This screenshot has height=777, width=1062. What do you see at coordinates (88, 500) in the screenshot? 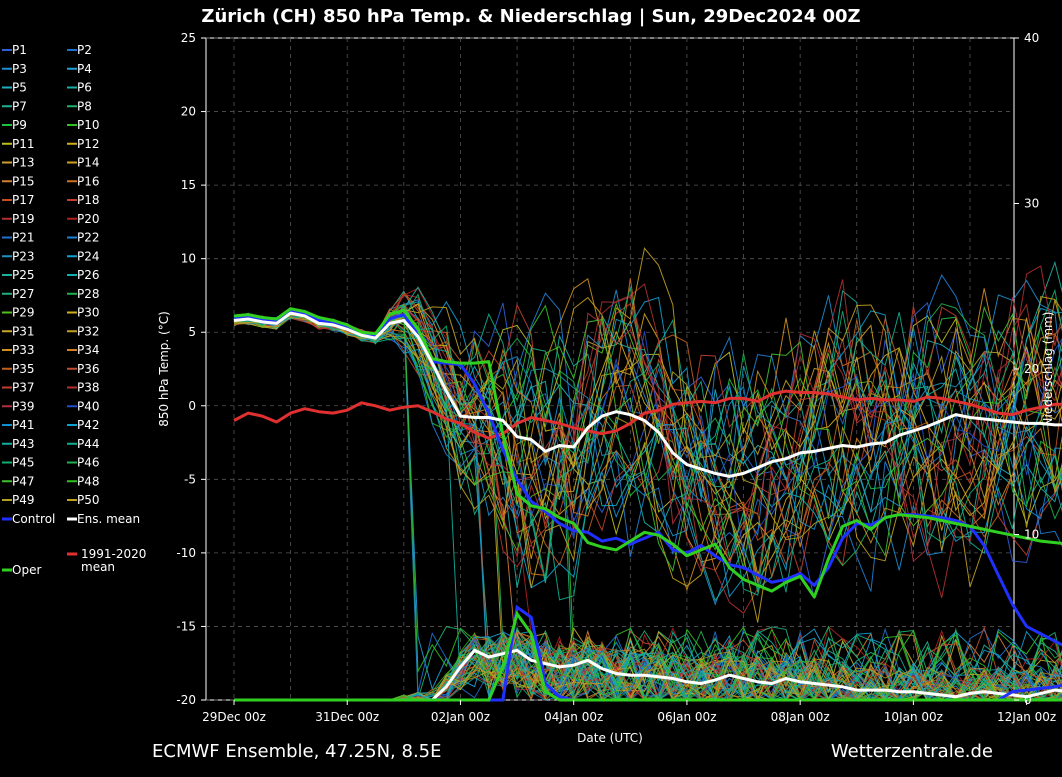
I see `legend-label: P50` at bounding box center [88, 500].